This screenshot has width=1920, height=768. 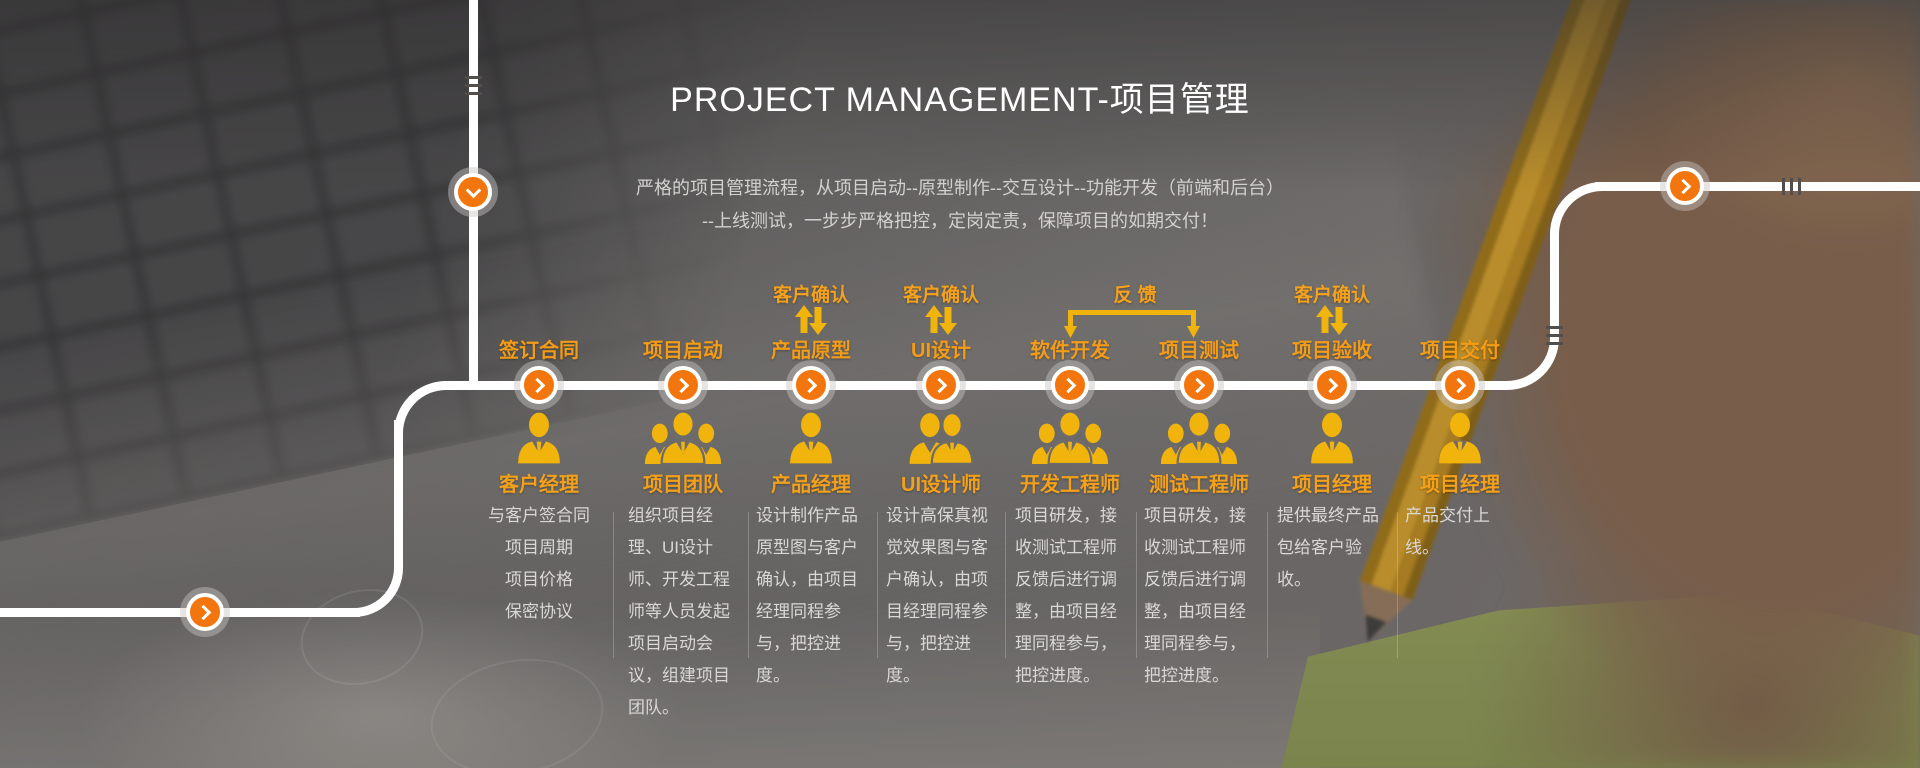 What do you see at coordinates (941, 438) in the screenshot?
I see `team-2-icon` at bounding box center [941, 438].